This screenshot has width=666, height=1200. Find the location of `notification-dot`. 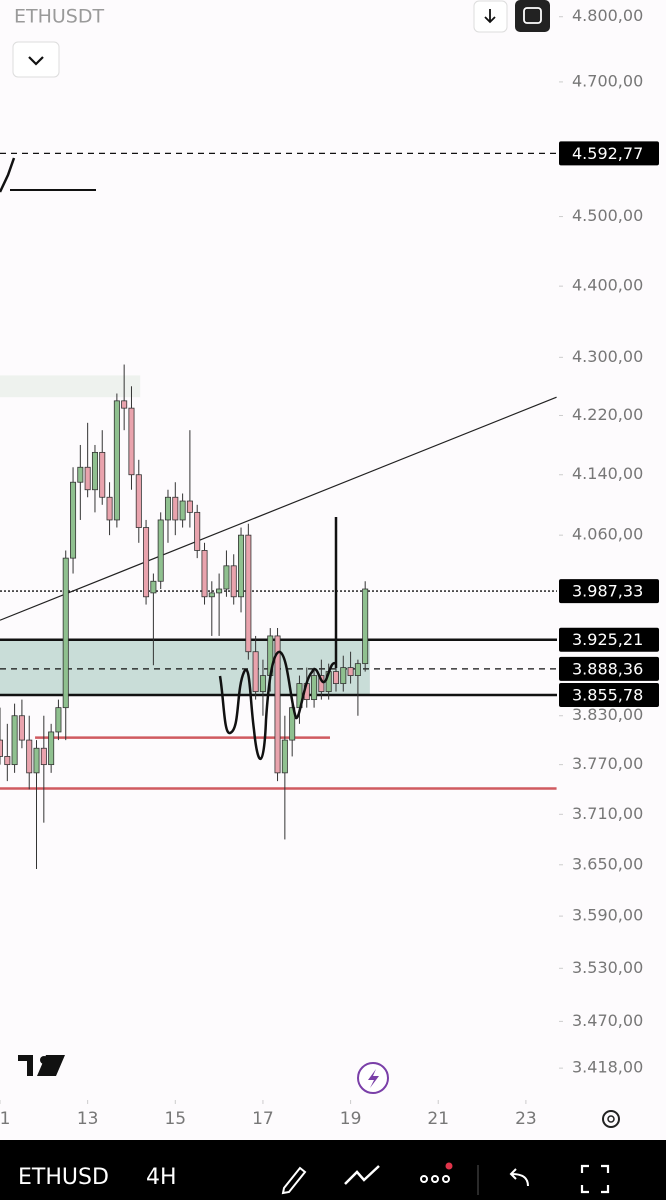

notification-dot is located at coordinates (449, 1166).